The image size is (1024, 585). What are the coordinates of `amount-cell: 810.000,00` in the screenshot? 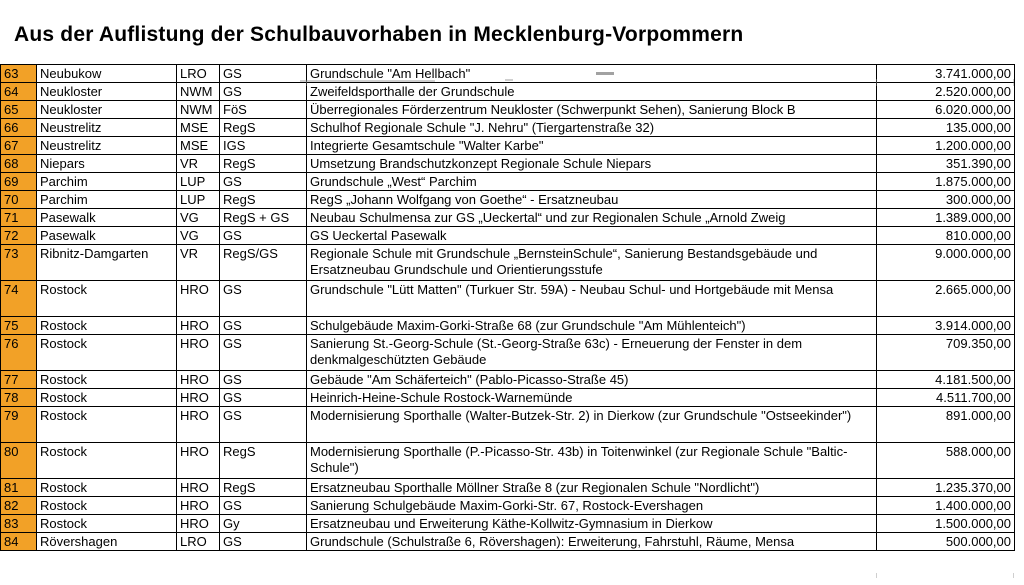 It's located at (945, 235).